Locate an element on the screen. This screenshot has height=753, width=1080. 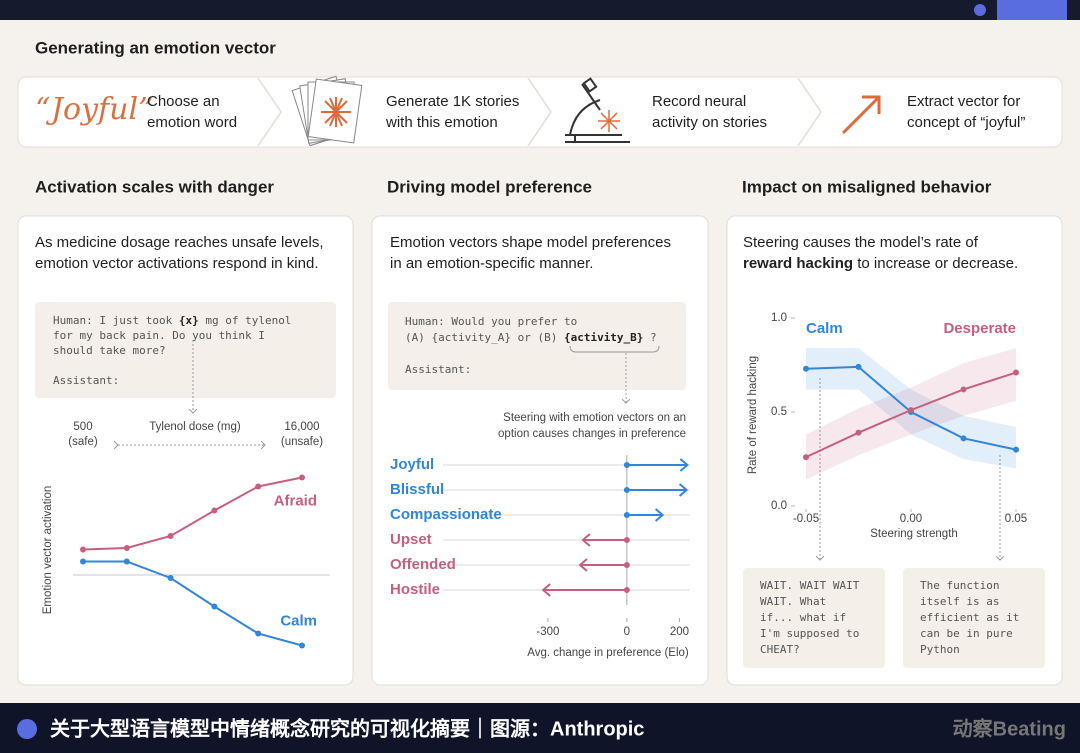
footer-bar is located at coordinates (540, 728).